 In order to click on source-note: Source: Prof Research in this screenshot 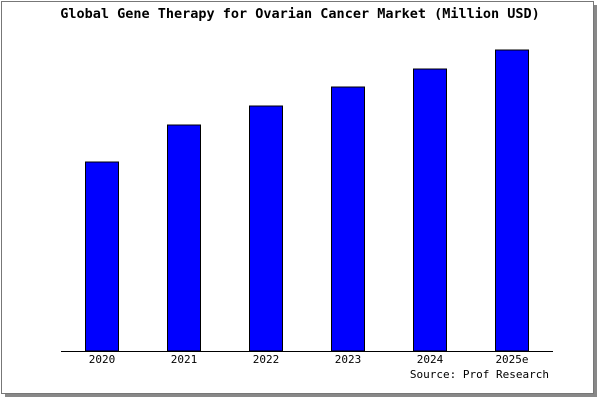, I will do `click(479, 374)`.